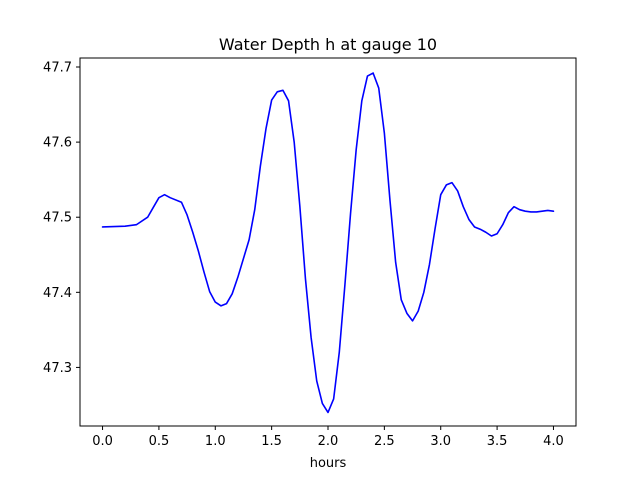 The width and height of the screenshot is (640, 480). Describe the element at coordinates (102, 441) in the screenshot. I see `x-tick-label: 0.0` at that location.